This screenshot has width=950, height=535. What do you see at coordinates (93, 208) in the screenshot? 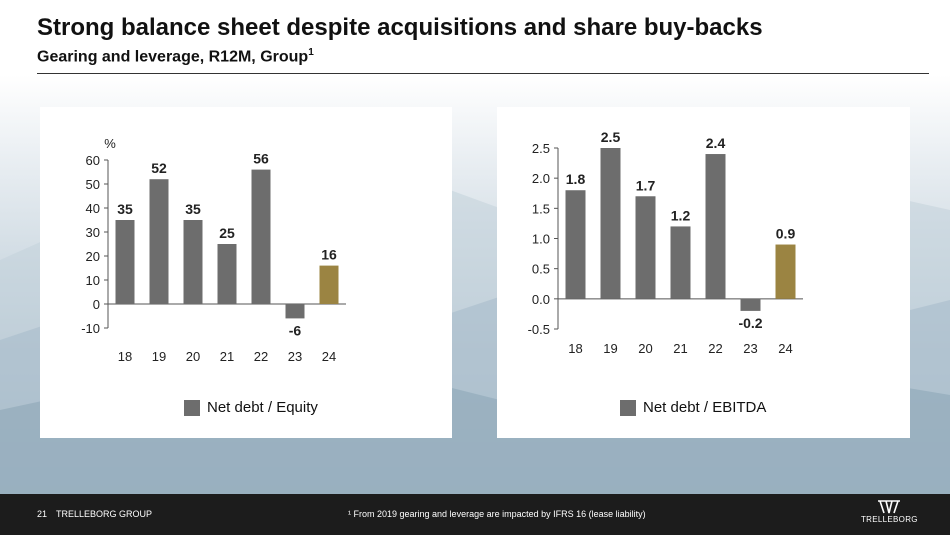
I see `y-tick-label: 40` at bounding box center [93, 208].